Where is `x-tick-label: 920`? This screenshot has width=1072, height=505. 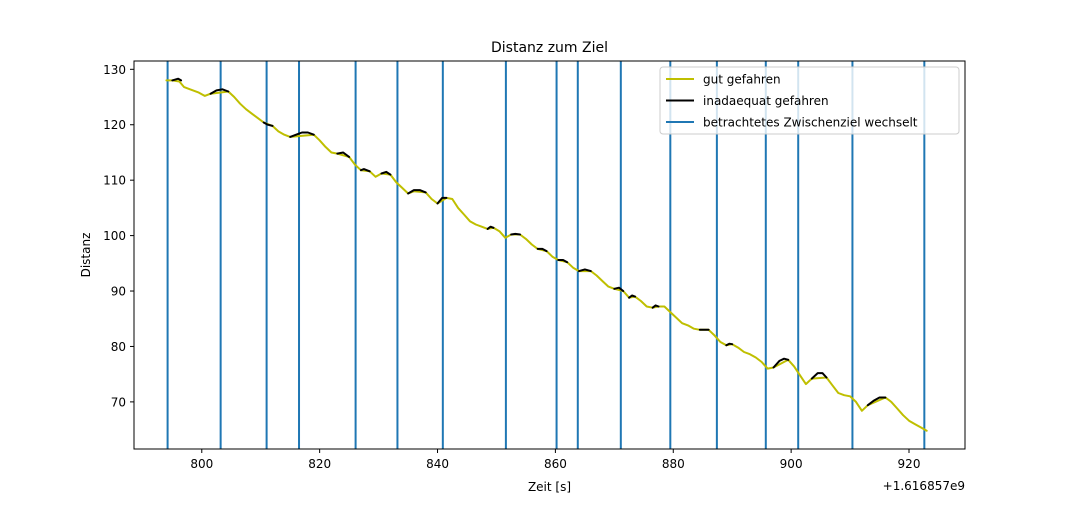 x-tick-label: 920 is located at coordinates (909, 464).